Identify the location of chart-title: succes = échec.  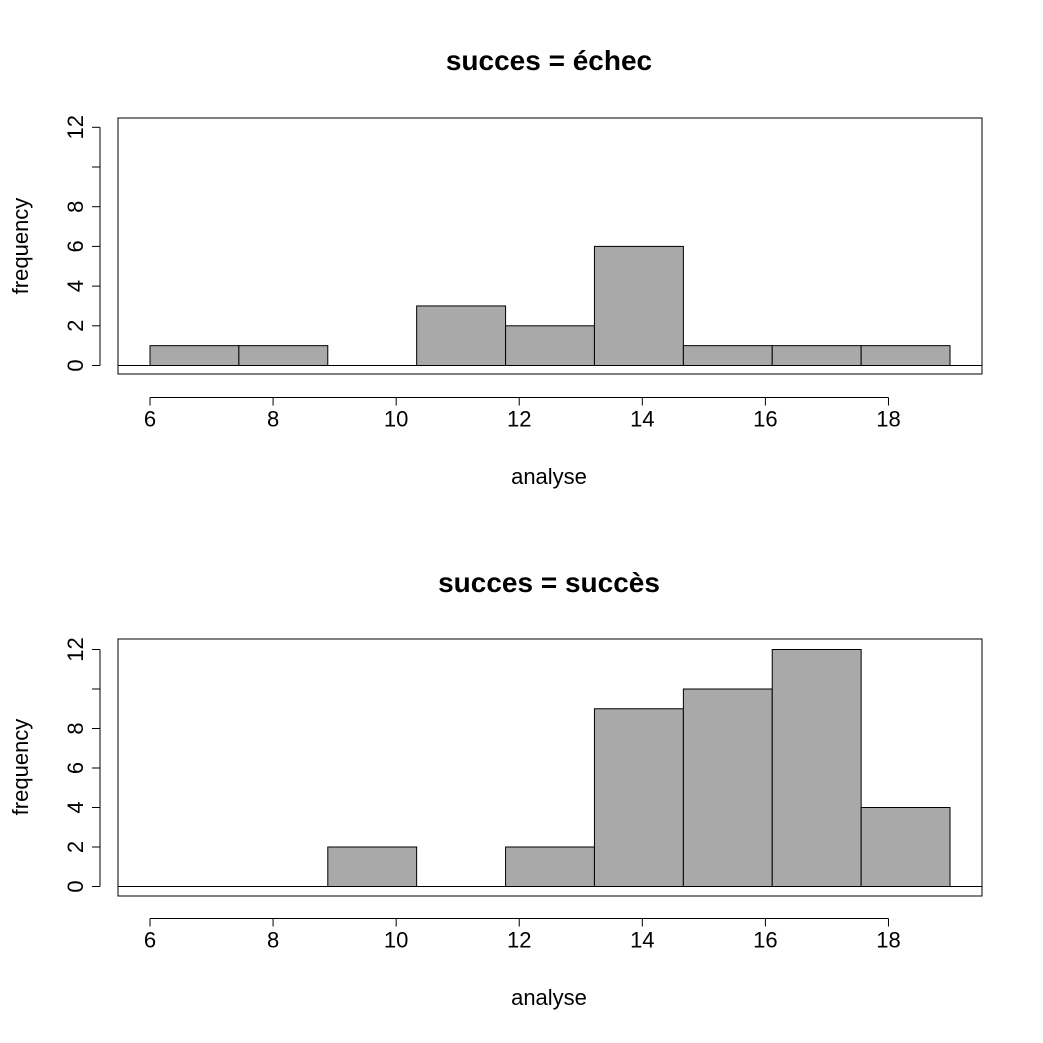
(549, 60).